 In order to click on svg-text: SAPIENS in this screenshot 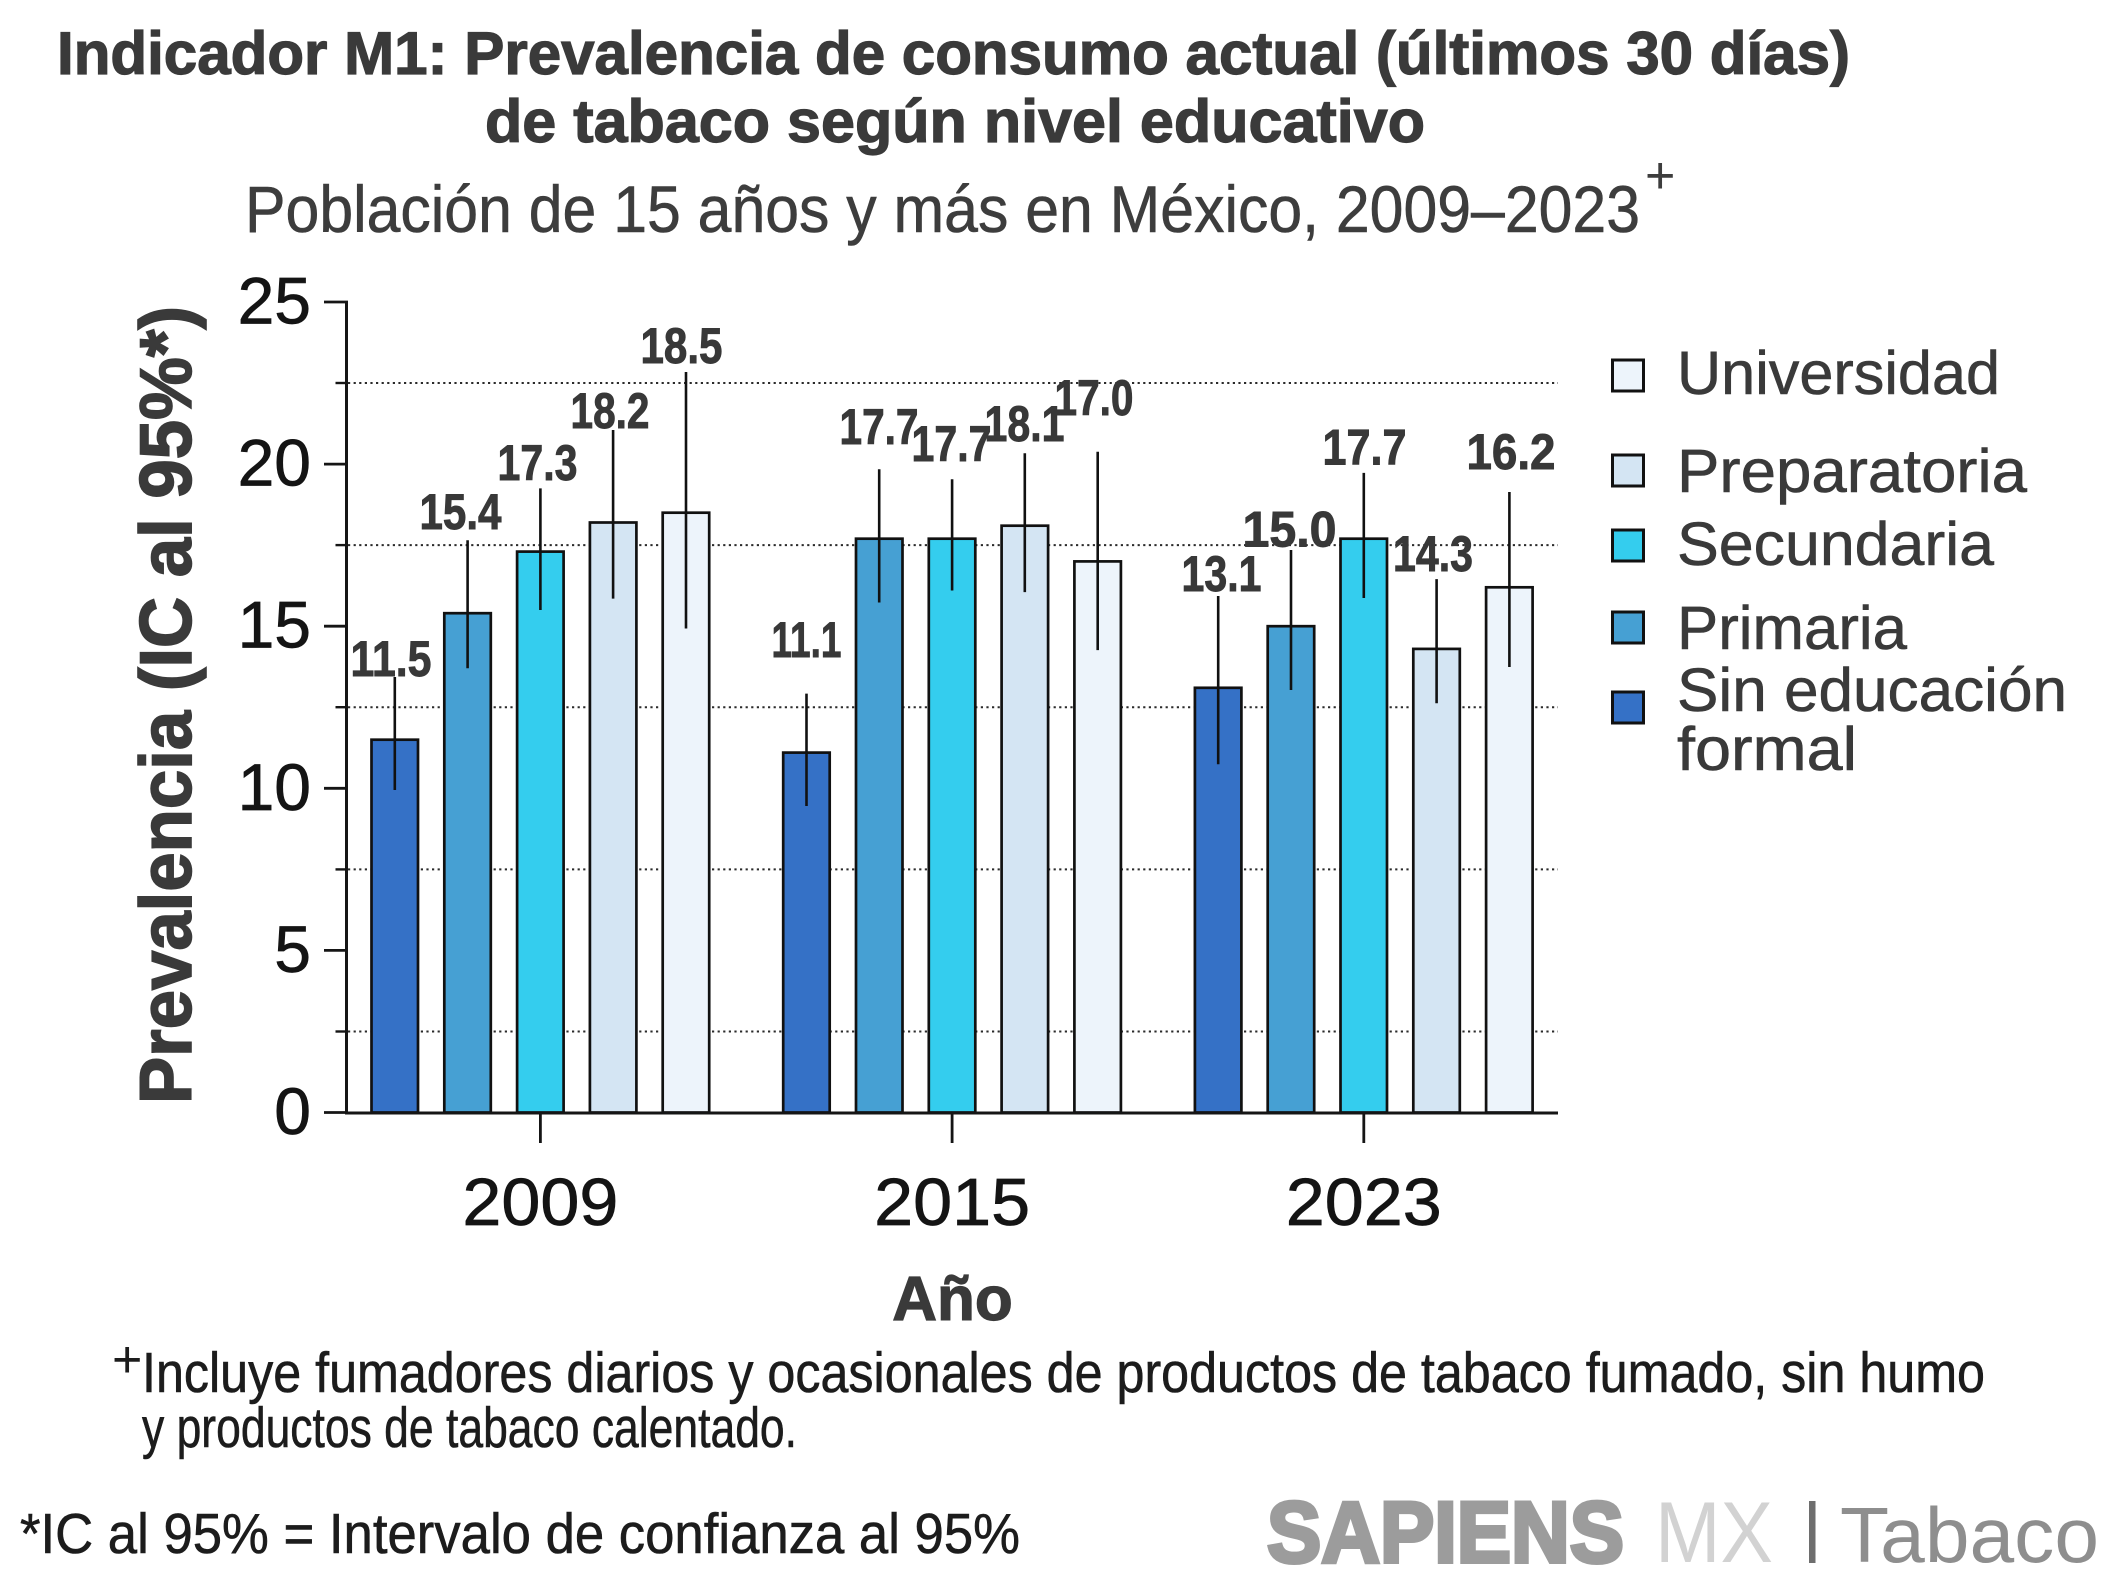, I will do `click(1445, 1533)`.